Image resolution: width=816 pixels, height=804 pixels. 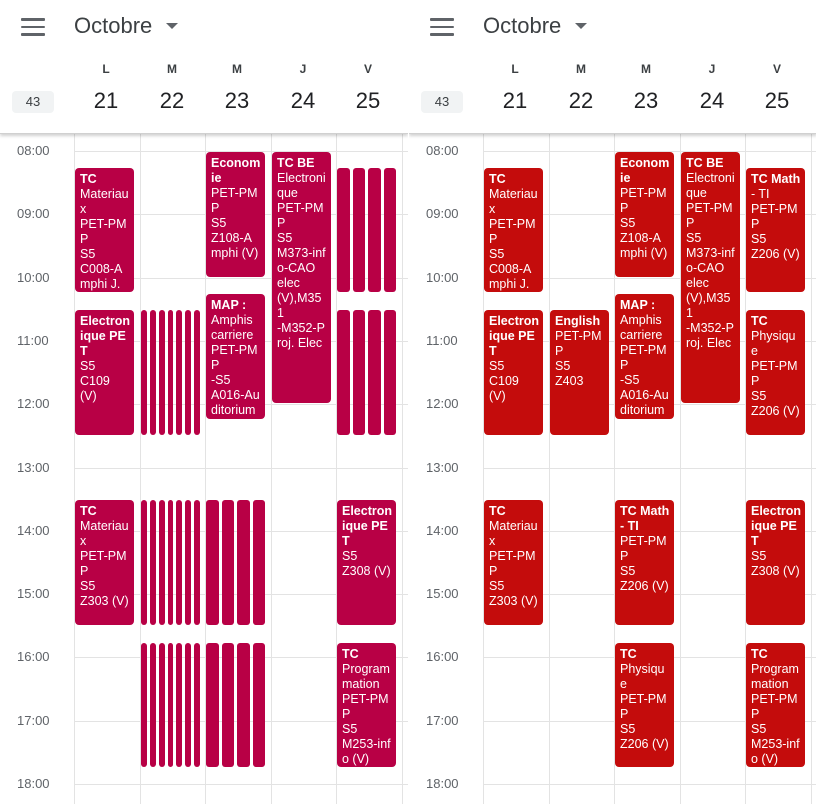 I want to click on event-detail-line: - TI, so click(x=760, y=193).